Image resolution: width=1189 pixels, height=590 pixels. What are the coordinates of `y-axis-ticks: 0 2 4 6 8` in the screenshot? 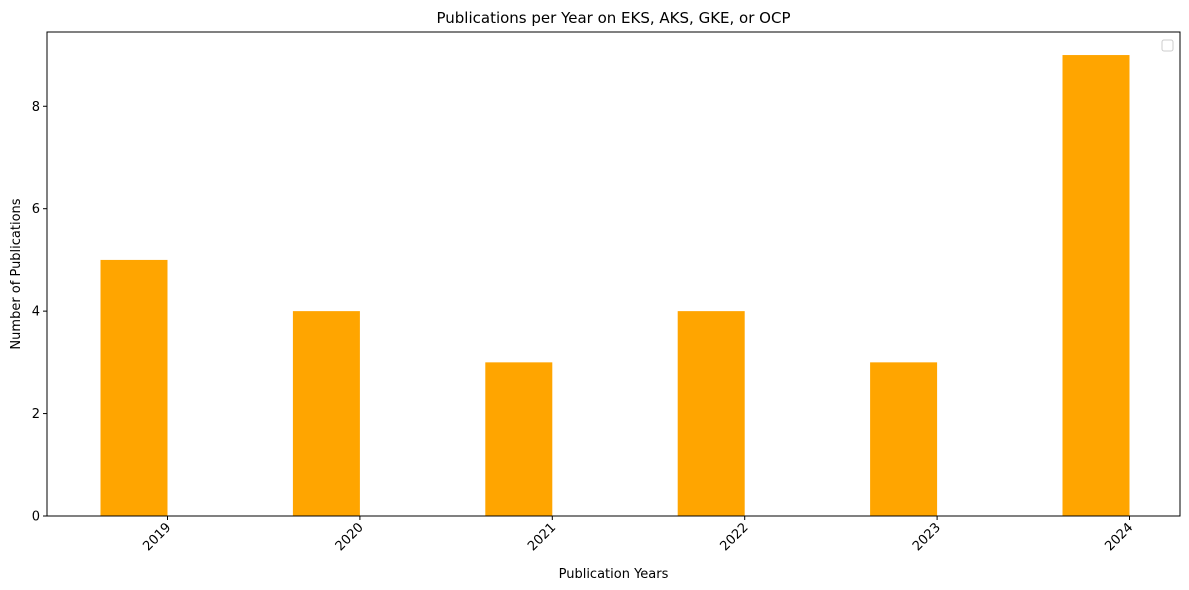 It's located at (39, 312).